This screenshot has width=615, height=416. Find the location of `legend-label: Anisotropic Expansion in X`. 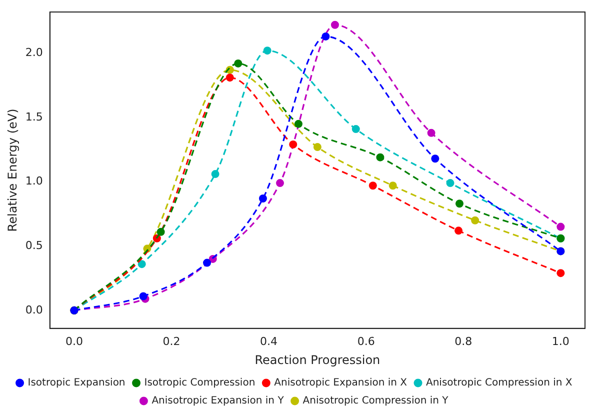

legend-label: Anisotropic Expansion in X is located at coordinates (341, 383).